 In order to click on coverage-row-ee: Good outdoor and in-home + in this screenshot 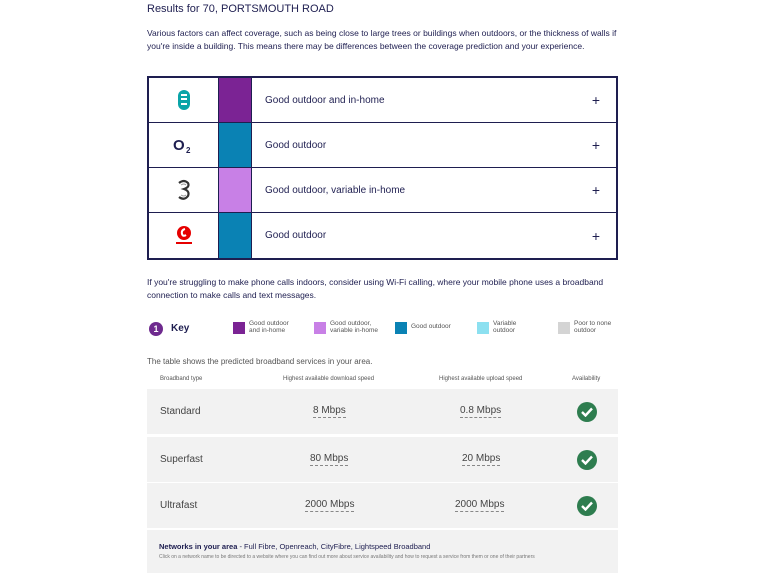, I will do `click(382, 100)`.